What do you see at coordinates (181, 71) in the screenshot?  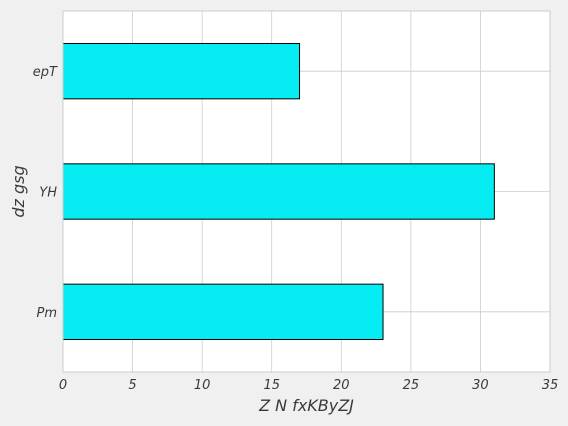 I see `bar-ept` at bounding box center [181, 71].